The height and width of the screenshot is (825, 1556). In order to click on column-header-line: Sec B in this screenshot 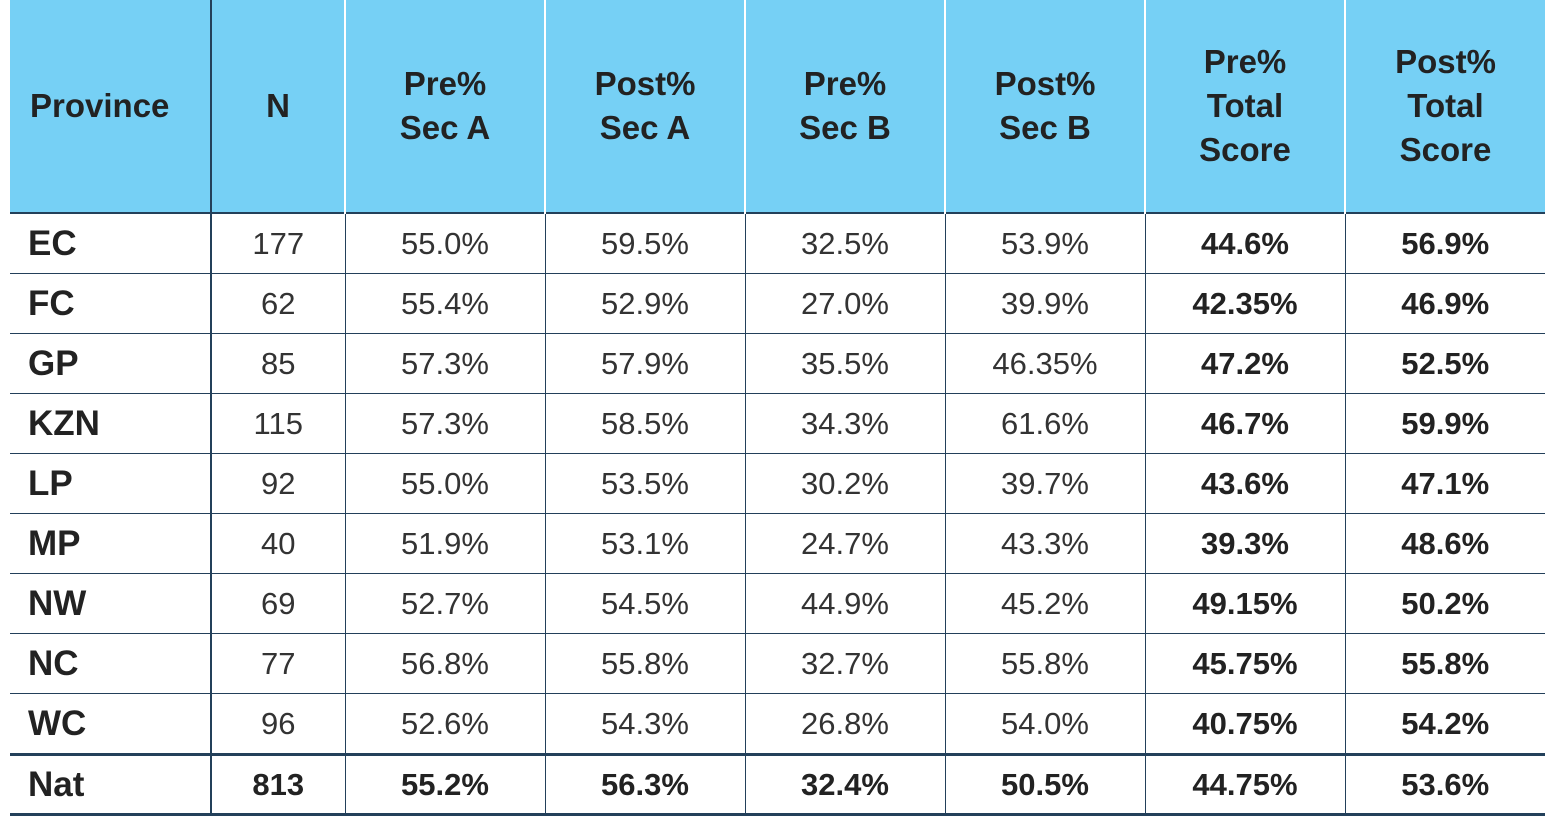, I will do `click(1045, 127)`.